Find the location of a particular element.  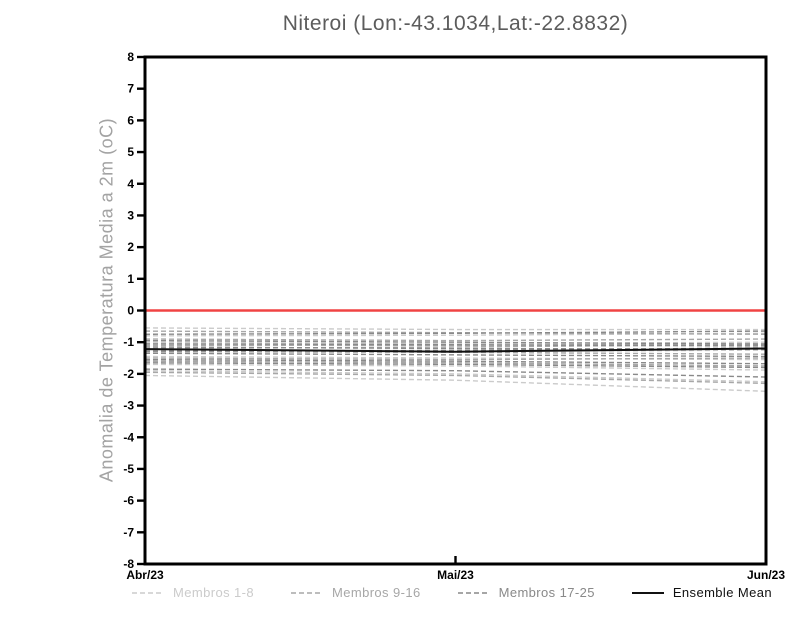

y-tick-label: 3 is located at coordinates (130, 215).